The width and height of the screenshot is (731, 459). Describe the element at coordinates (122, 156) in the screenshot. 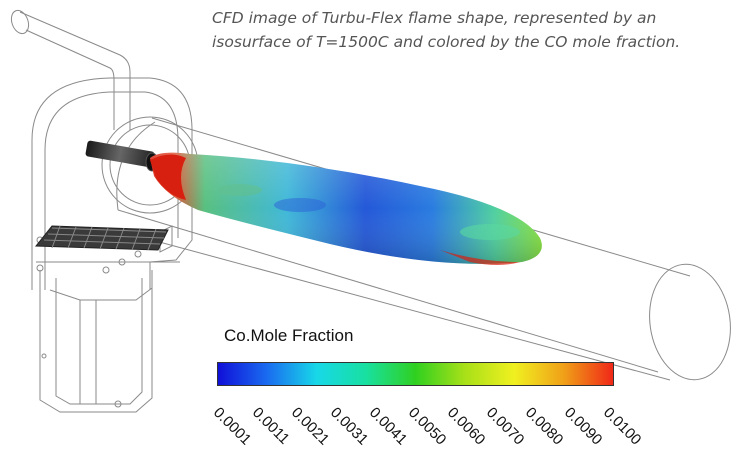

I see `burner-nozzle` at that location.